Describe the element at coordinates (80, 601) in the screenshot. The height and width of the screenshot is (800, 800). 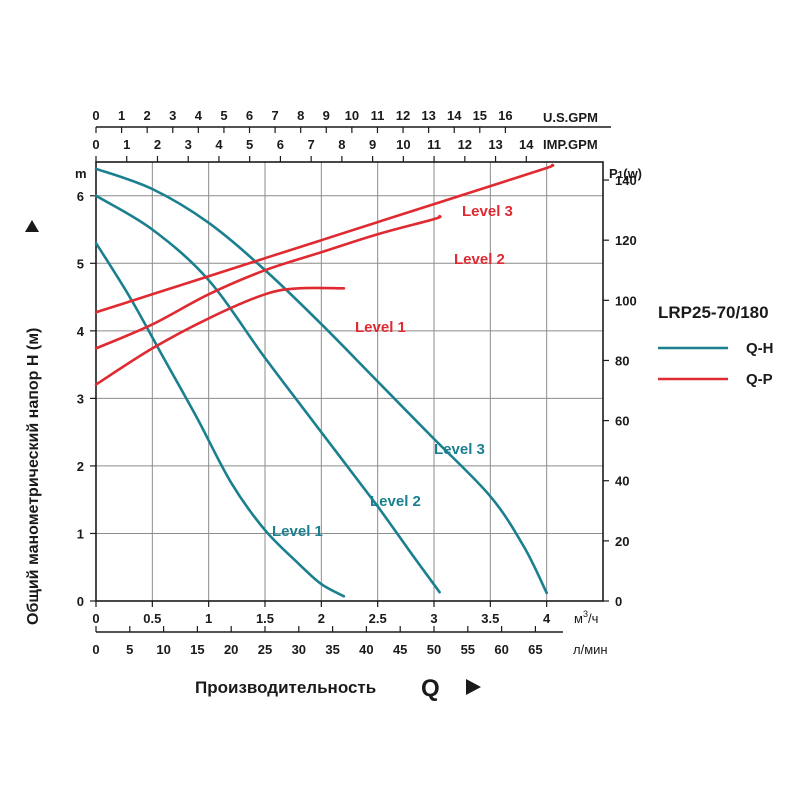
I see `y-left-tick-label: 0` at that location.